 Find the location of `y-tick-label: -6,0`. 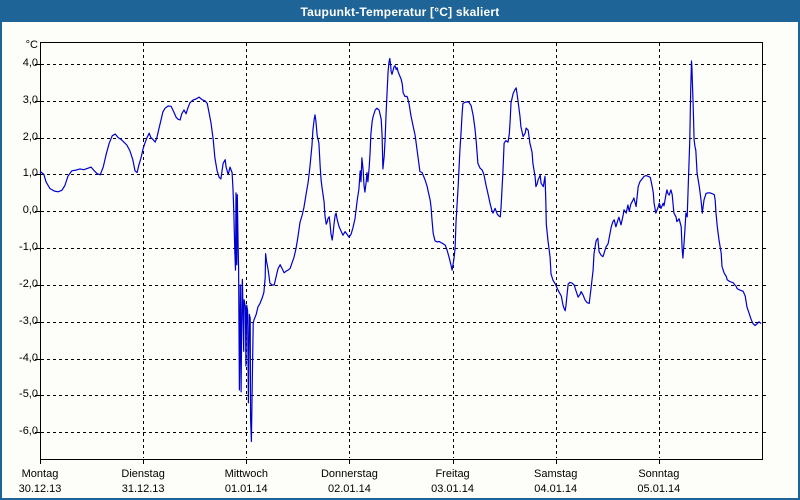

y-tick-label: -6,0 is located at coordinates (28, 431).